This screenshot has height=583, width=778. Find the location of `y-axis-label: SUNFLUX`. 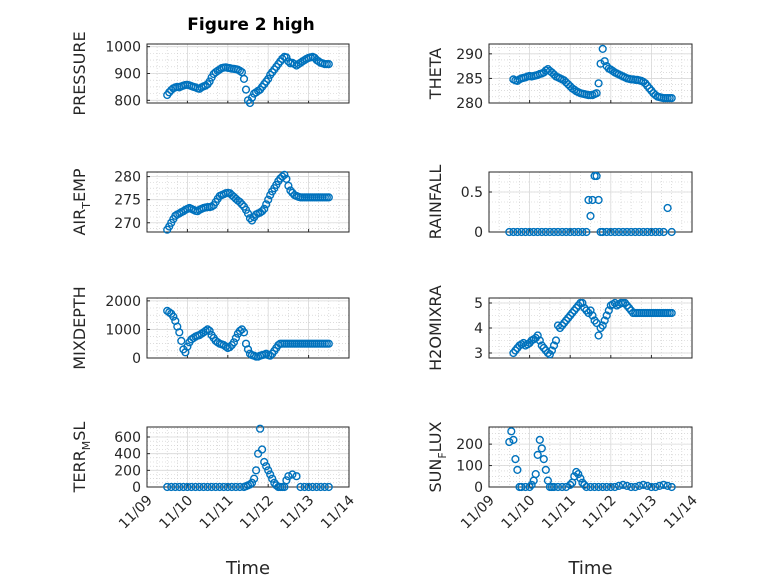

y-axis-label: SUNFLUX is located at coordinates (437, 456).